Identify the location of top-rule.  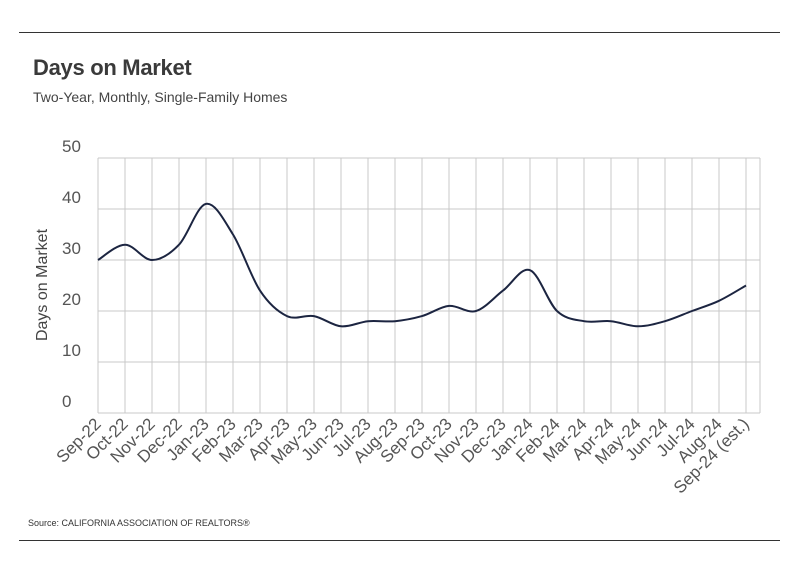
(399, 32).